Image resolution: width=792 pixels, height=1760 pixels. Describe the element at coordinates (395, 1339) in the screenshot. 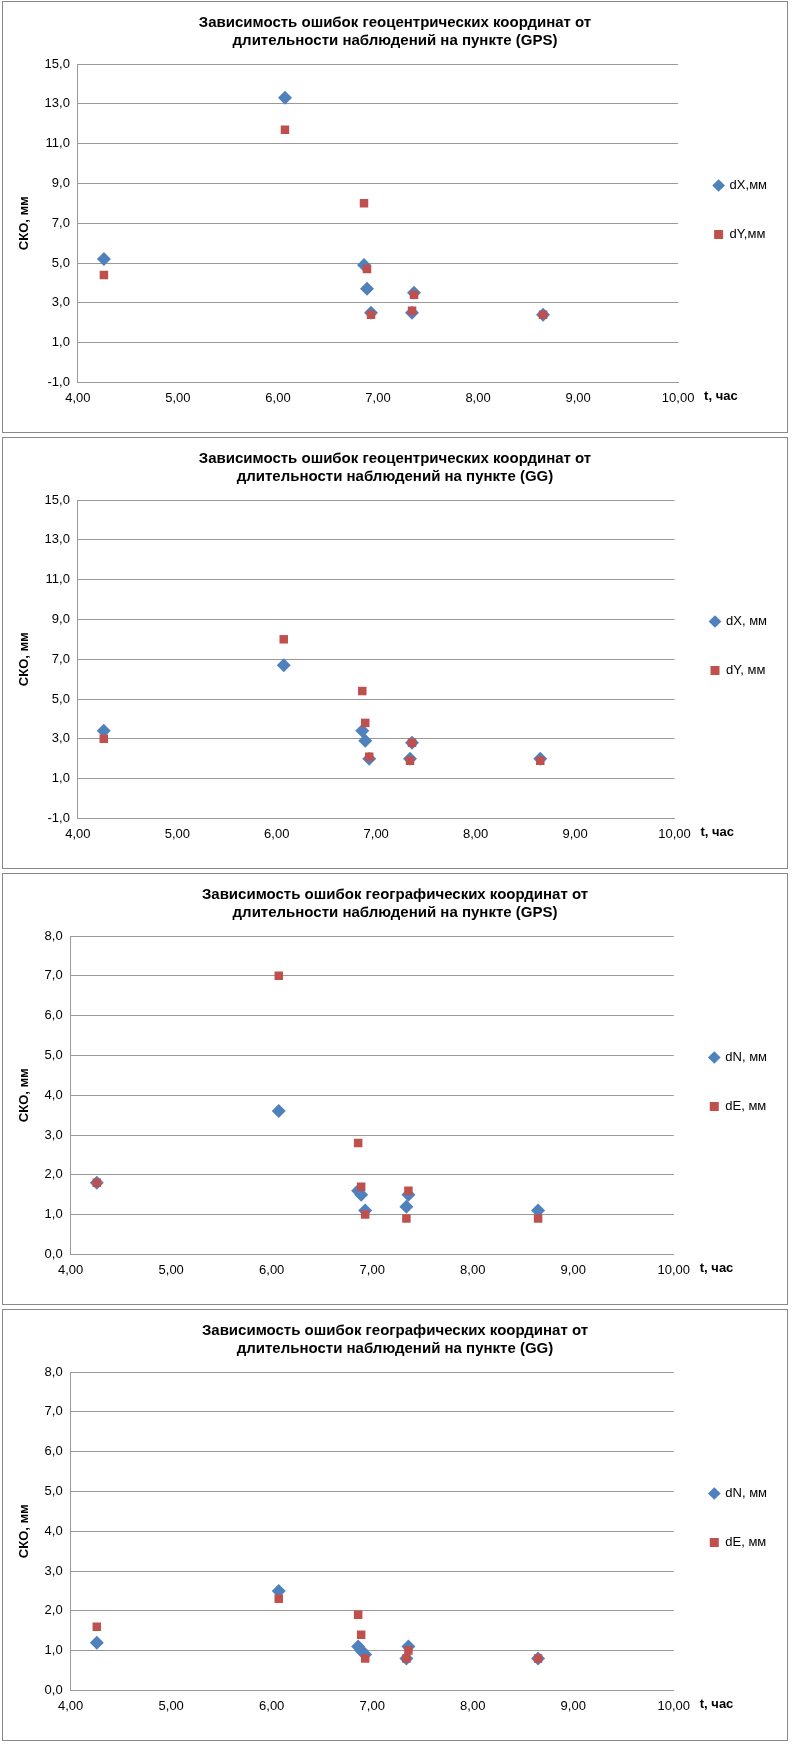

I see `chart-title: Зависимость ошибок географических координат от длительности наблюдений на пункте (GG)` at that location.